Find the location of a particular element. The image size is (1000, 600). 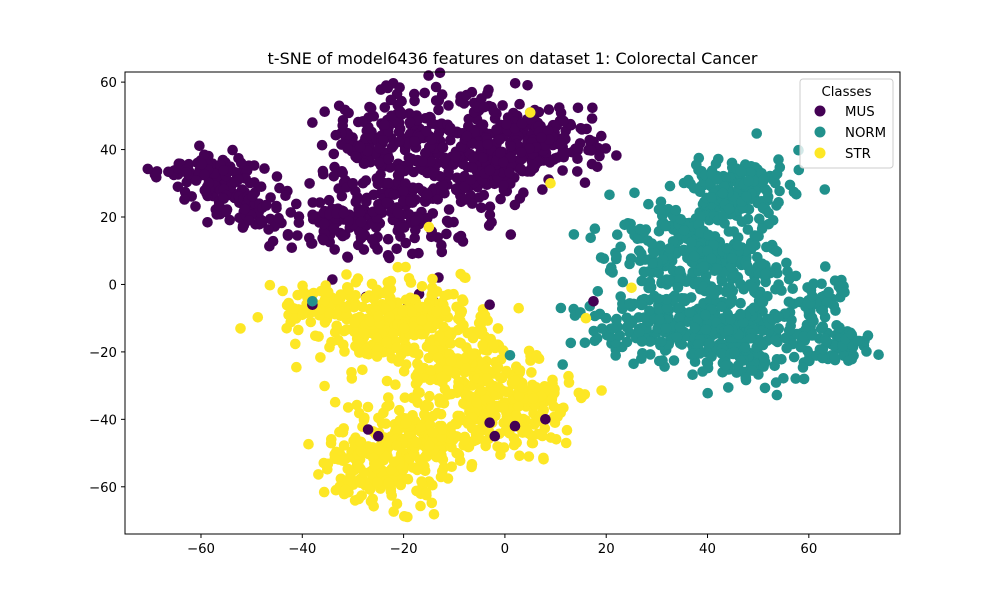

x-axis: −60 −40 −20 0 20 40 60 is located at coordinates (502, 545).